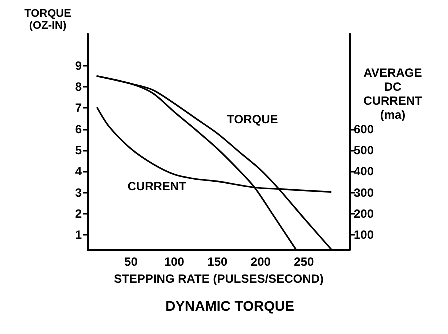 This screenshot has width=448, height=334. What do you see at coordinates (364, 235) in the screenshot?
I see `y2-tick-label: 100` at bounding box center [364, 235].